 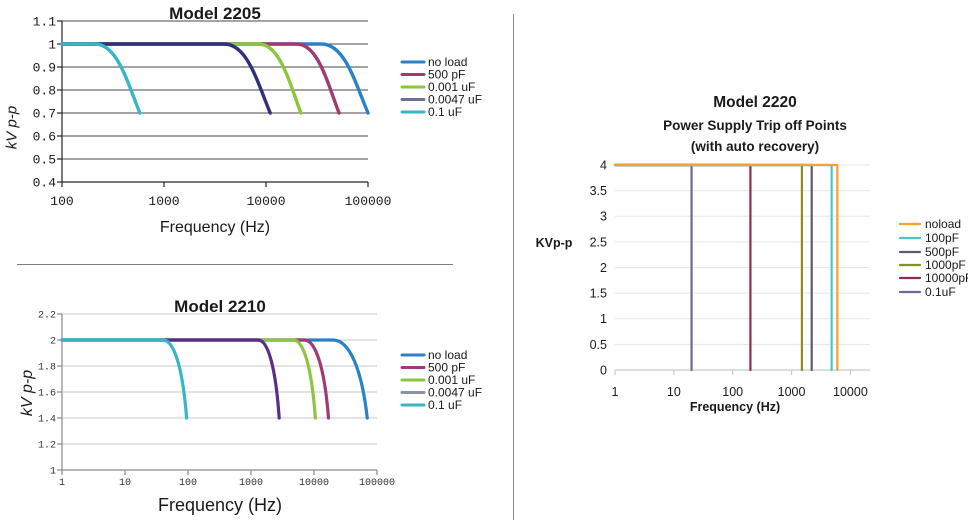 I want to click on svg-text: 3.5, so click(x=598, y=191).